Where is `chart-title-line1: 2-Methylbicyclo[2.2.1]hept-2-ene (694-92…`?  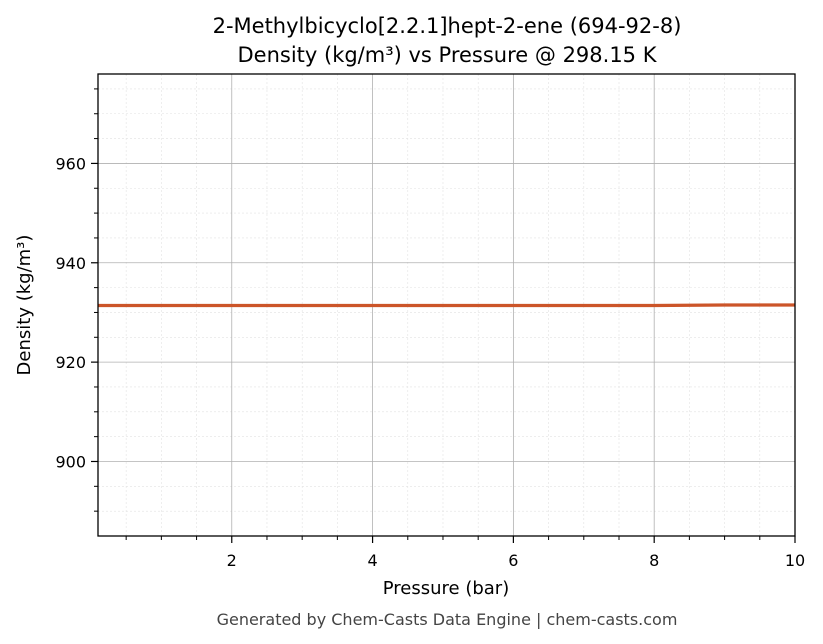 chart-title-line1: 2-Methylbicyclo[2.2.1]hept-2-ene (694-92… is located at coordinates (447, 26).